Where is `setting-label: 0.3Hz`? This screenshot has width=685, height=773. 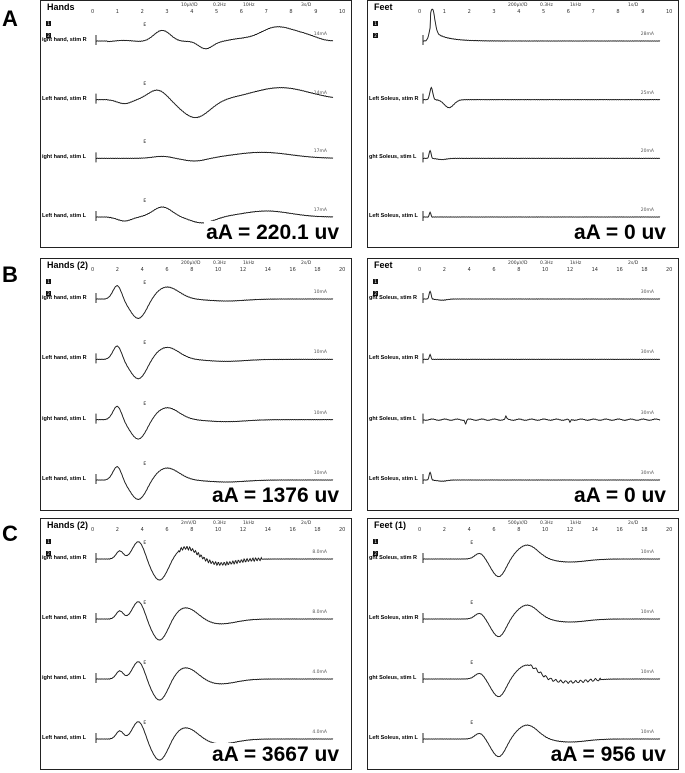
setting-label: 0.3Hz is located at coordinates (546, 5).